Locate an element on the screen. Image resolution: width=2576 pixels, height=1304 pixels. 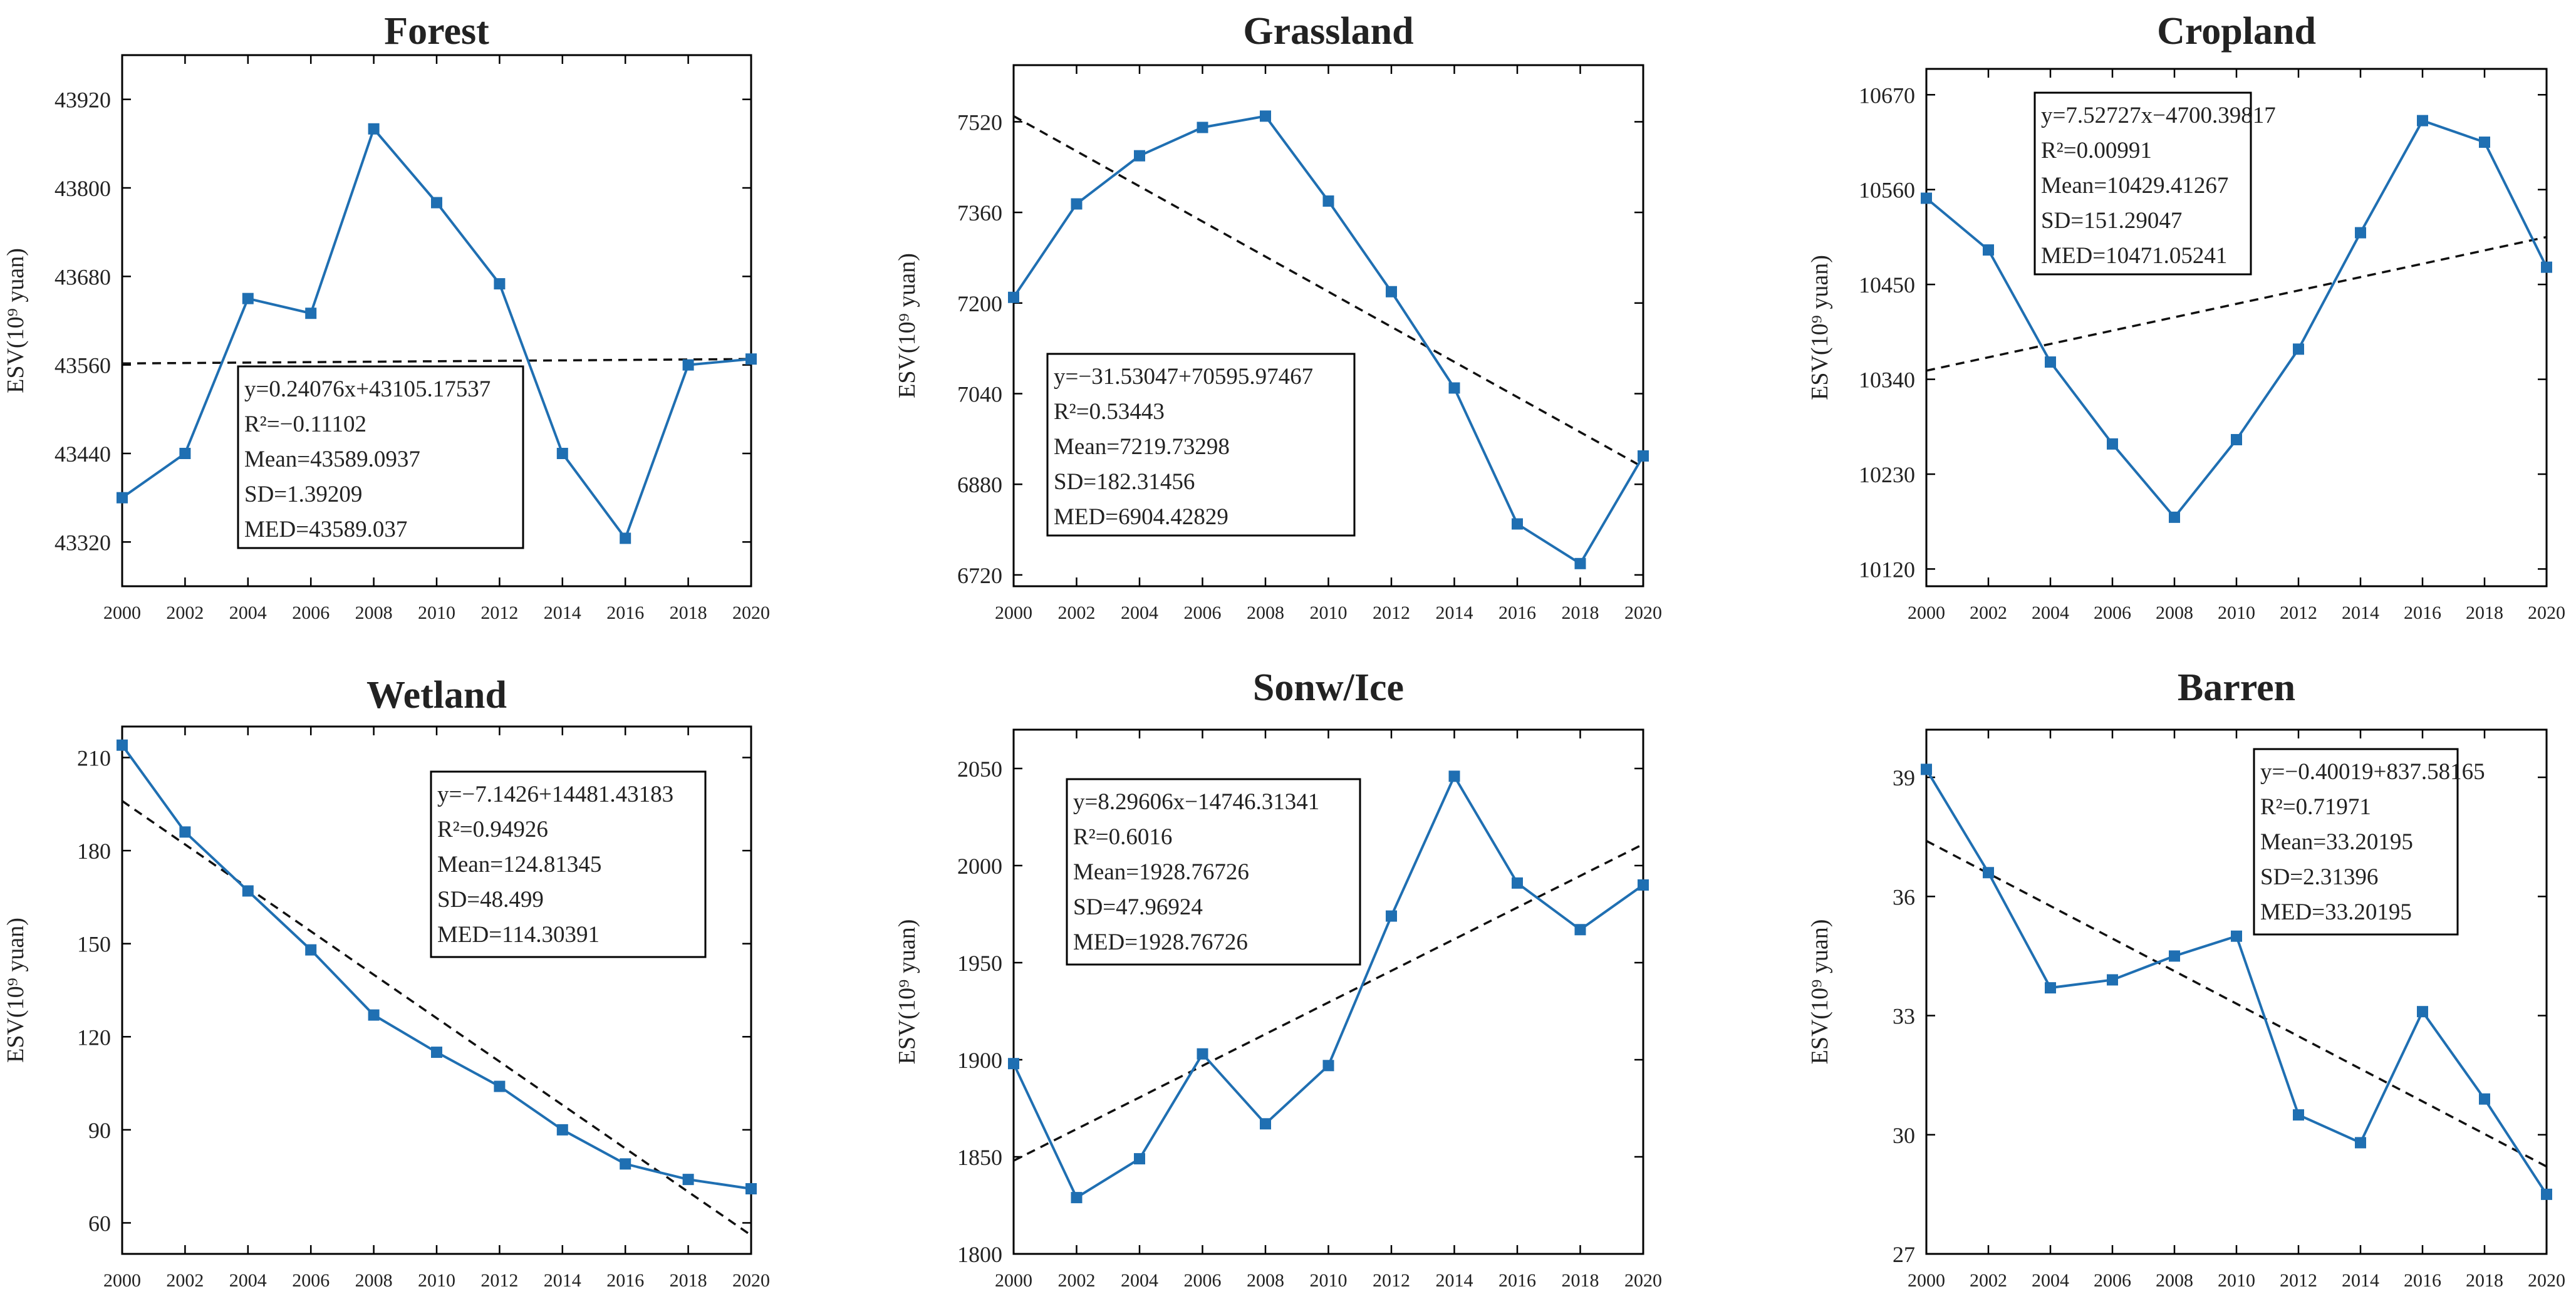
x-tick-label: 2018 is located at coordinates (2484, 1280).